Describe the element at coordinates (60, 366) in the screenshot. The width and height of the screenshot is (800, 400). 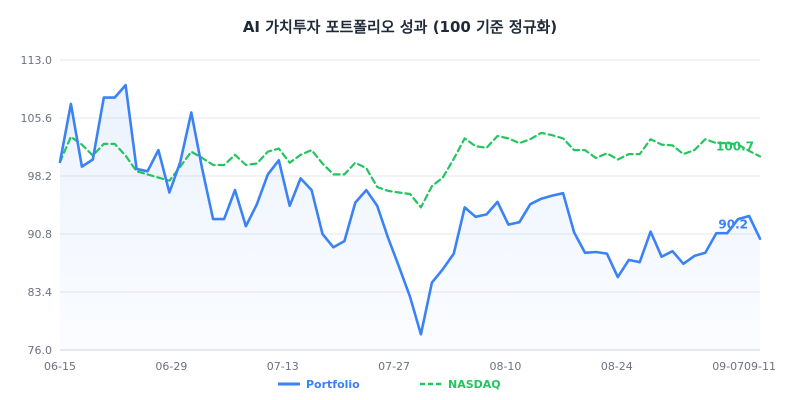
I see `x-tick-label: 06-15` at that location.